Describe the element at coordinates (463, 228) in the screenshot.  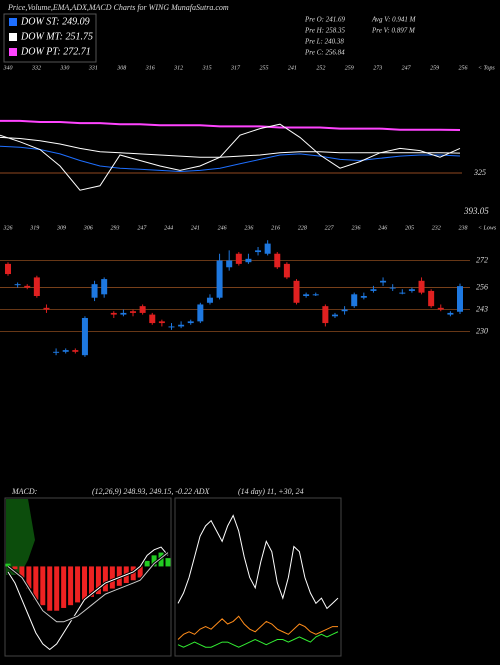
I see `lows-label: 238` at that location.